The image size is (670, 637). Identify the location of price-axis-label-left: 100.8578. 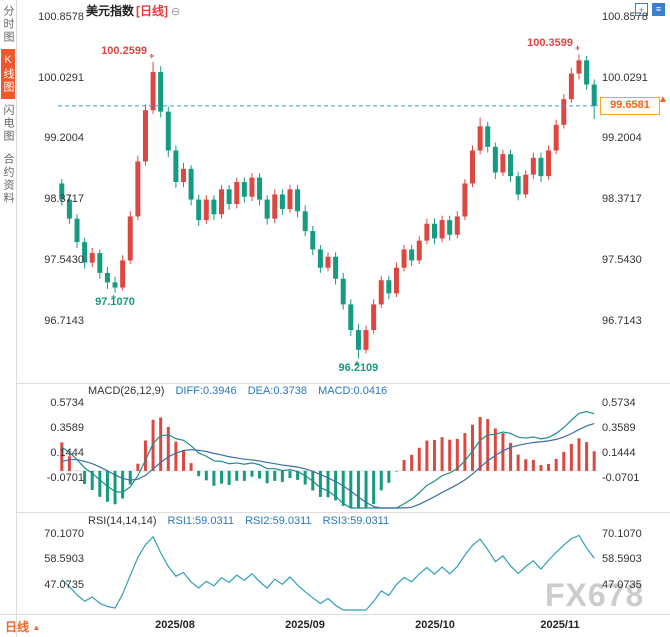
(61, 17).